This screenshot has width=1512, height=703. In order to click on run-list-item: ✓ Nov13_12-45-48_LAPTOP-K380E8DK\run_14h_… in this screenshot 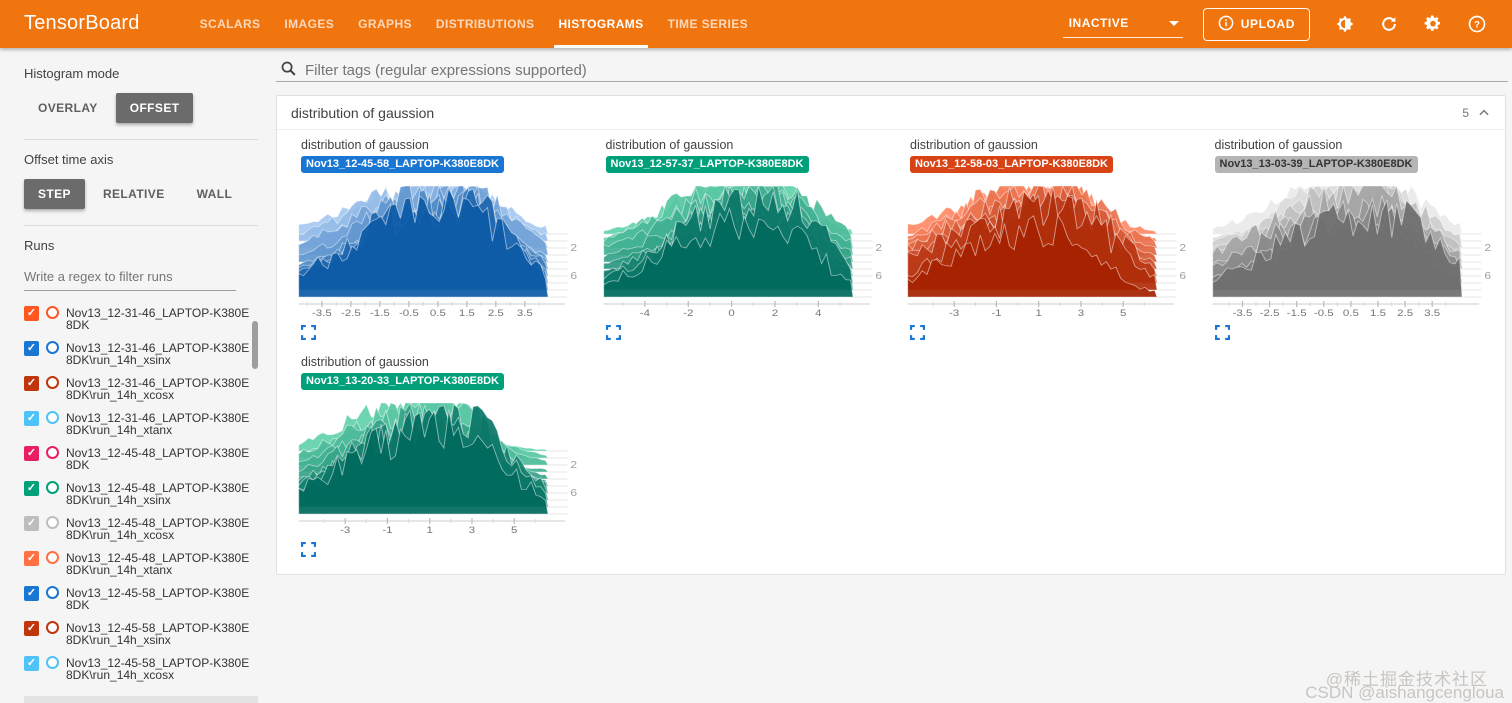, I will do `click(143, 493)`.